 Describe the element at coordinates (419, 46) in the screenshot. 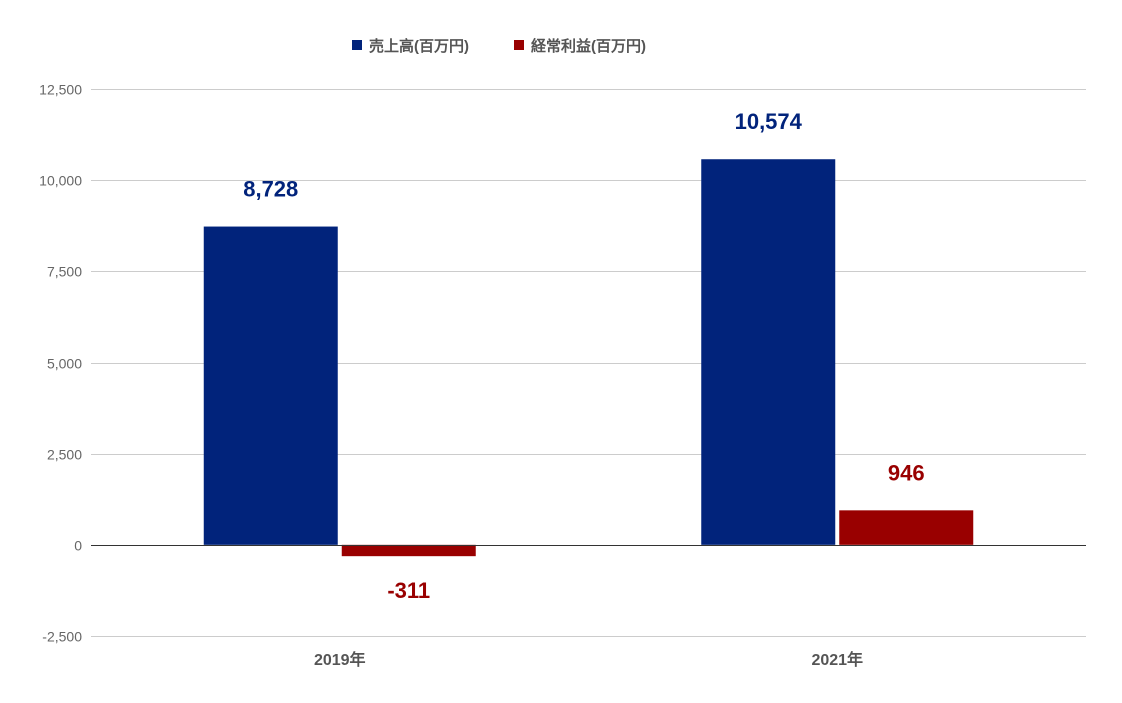

I see `legend-label: 売上高(百万円)` at that location.